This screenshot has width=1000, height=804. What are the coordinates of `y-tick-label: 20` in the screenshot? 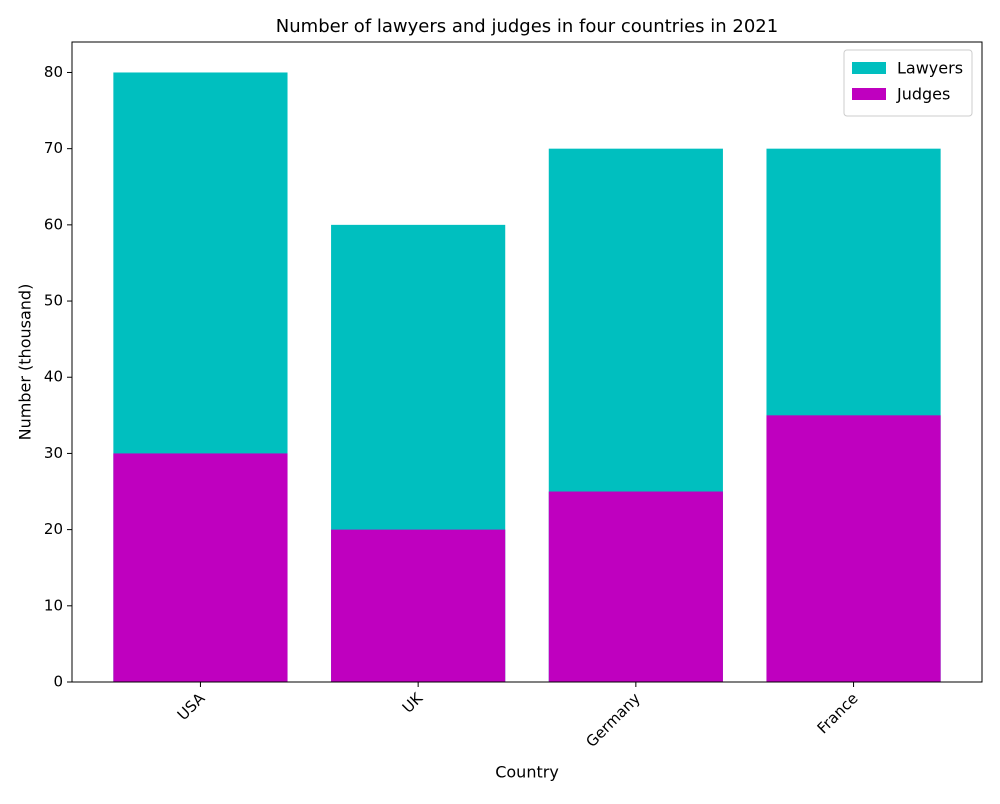 It's located at (53, 529).